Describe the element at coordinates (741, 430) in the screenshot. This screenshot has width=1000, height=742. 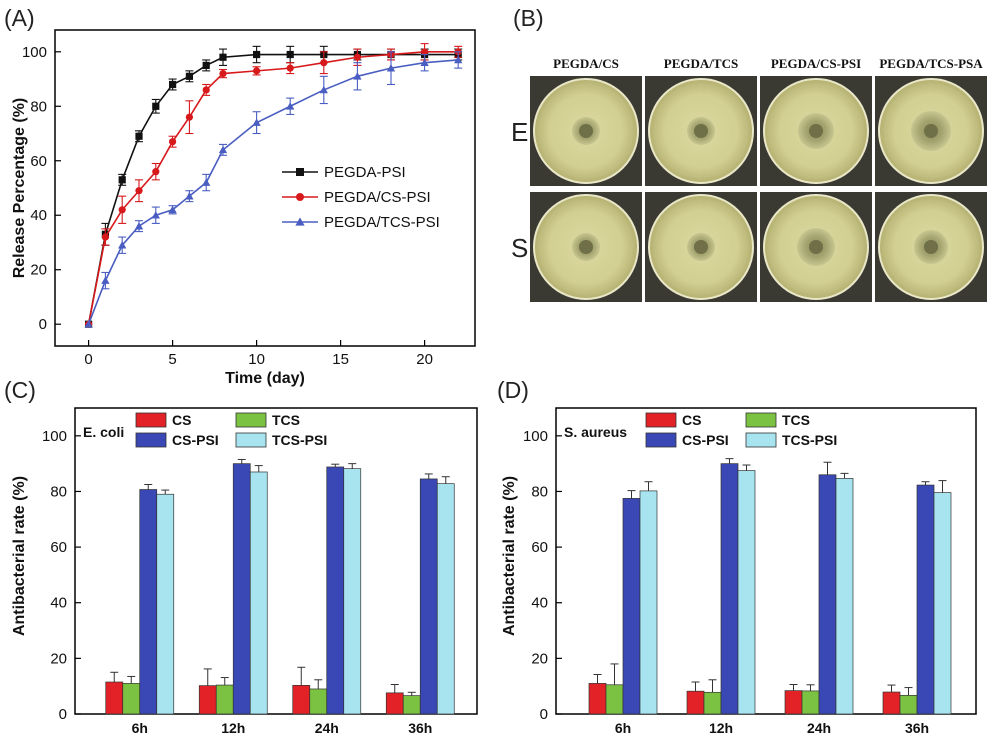
I see `panel-d-legend: CS TCS CS-PSI TCS-PSI` at that location.